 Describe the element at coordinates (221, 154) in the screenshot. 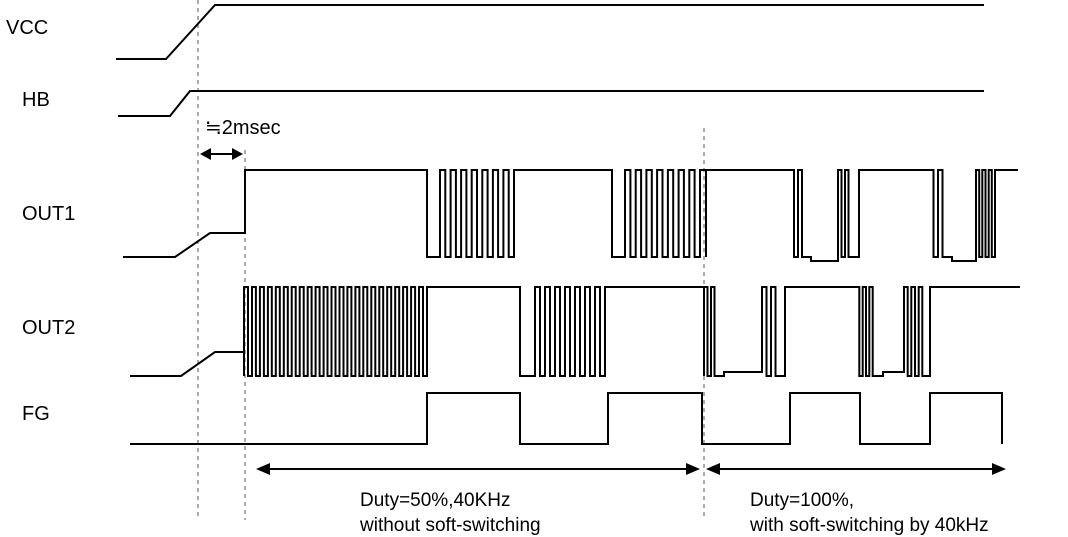

I see `delay-double-arrow` at that location.